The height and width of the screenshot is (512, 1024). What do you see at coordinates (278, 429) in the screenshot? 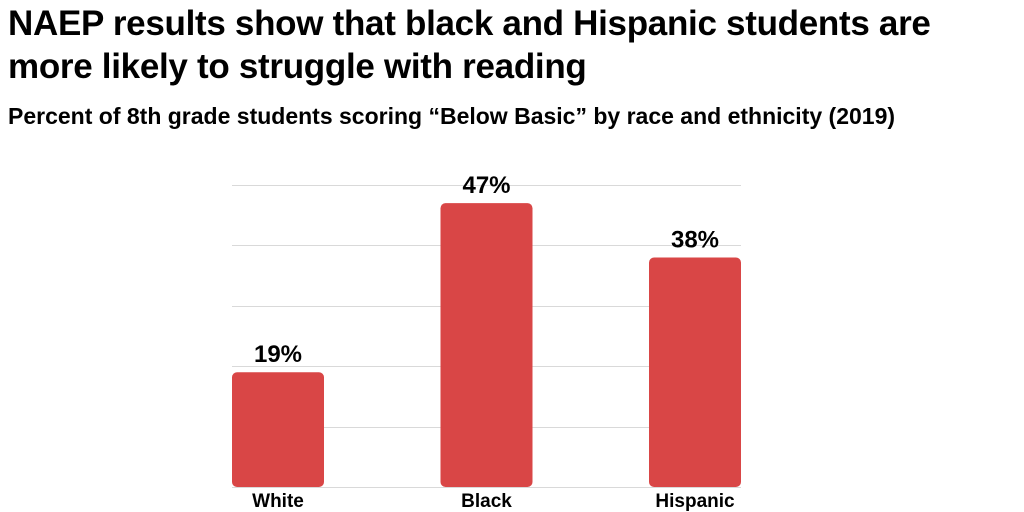
I see `bar-white` at bounding box center [278, 429].